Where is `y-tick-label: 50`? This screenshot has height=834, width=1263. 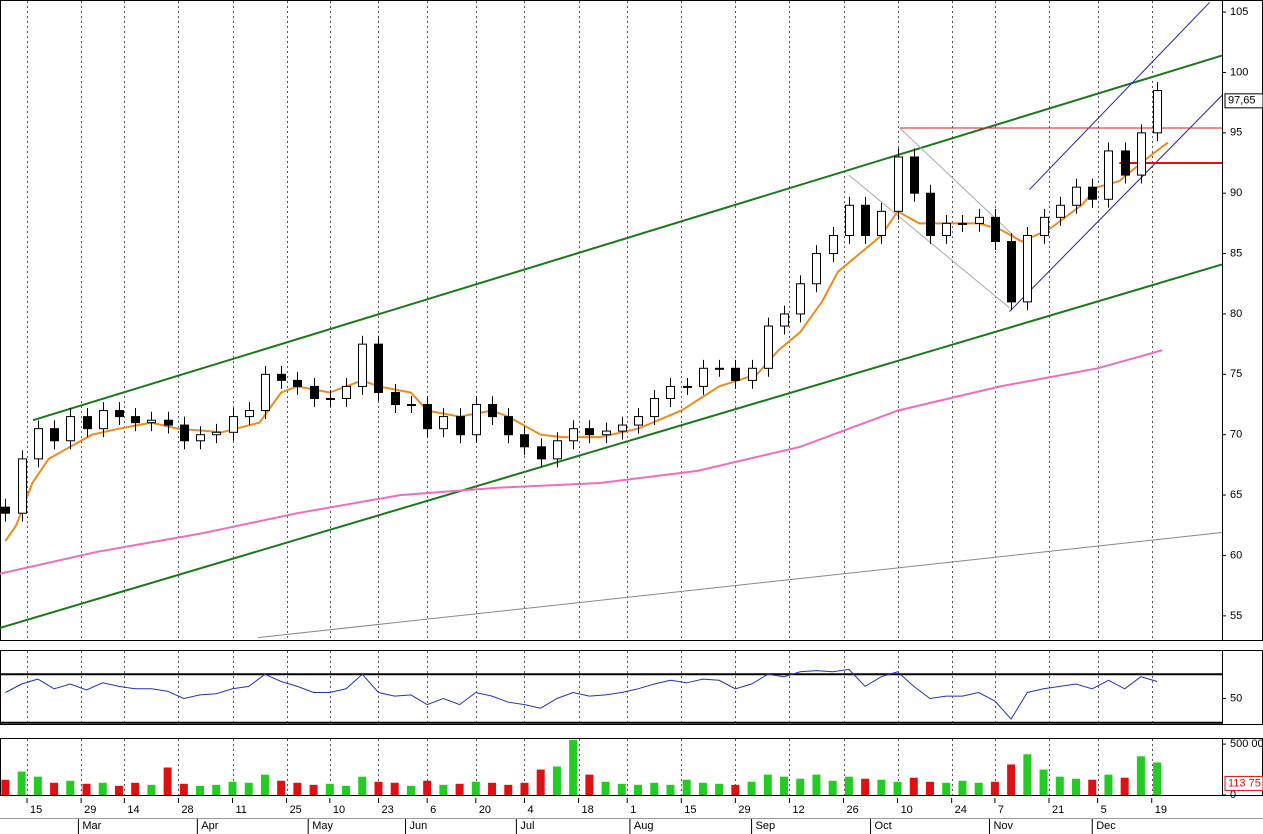
y-tick-label: 50 is located at coordinates (1236, 698).